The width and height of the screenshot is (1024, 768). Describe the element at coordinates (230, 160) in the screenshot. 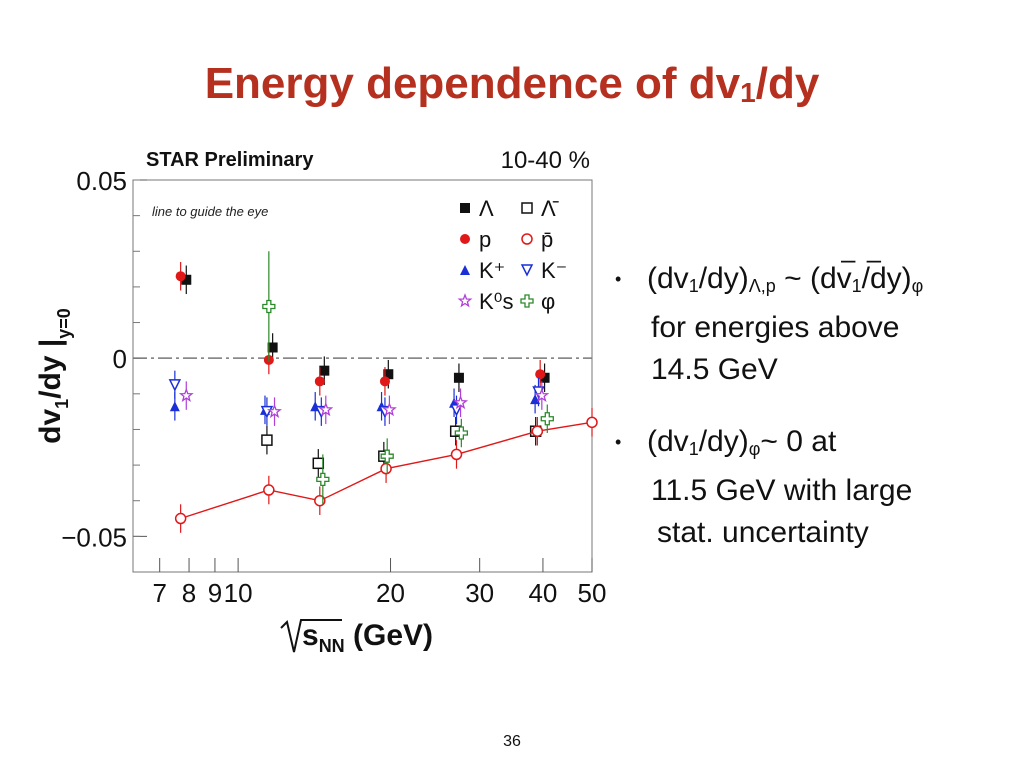

I see `chart-title: STAR Preliminary` at that location.